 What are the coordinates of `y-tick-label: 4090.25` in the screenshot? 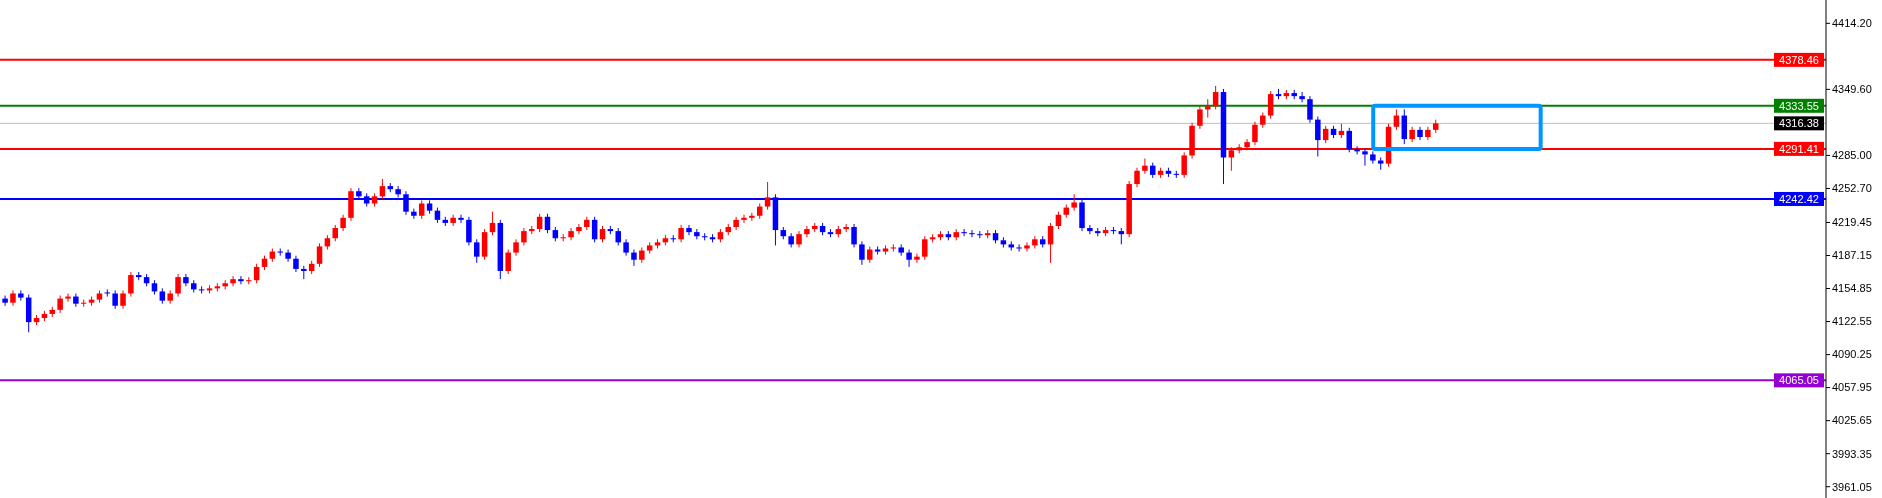 It's located at (1852, 354).